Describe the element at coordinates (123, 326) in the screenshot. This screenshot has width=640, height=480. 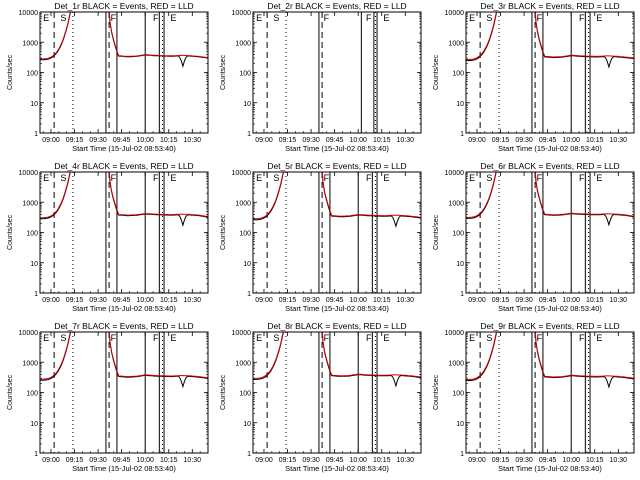
I see `panel-title: Det_7r BLACK = Events, RED = LLD` at that location.